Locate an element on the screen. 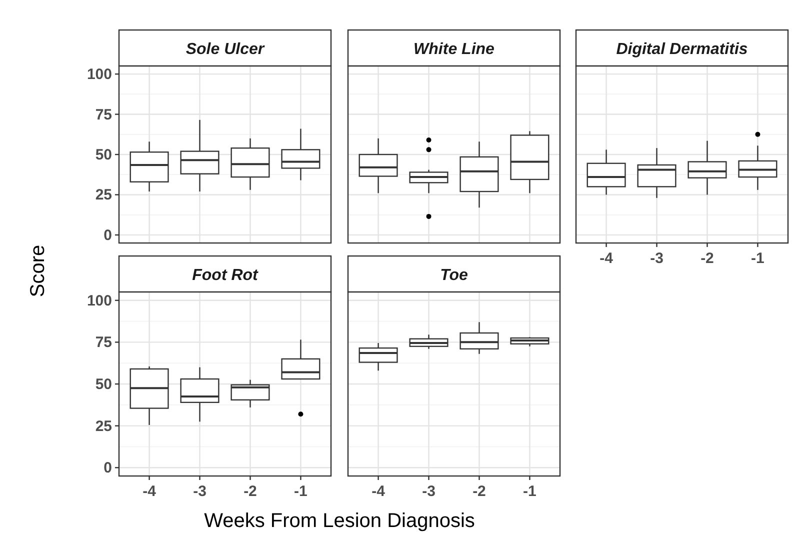 Image resolution: width=794 pixels, height=544 pixels. chart-title: Foot Rot is located at coordinates (225, 275).